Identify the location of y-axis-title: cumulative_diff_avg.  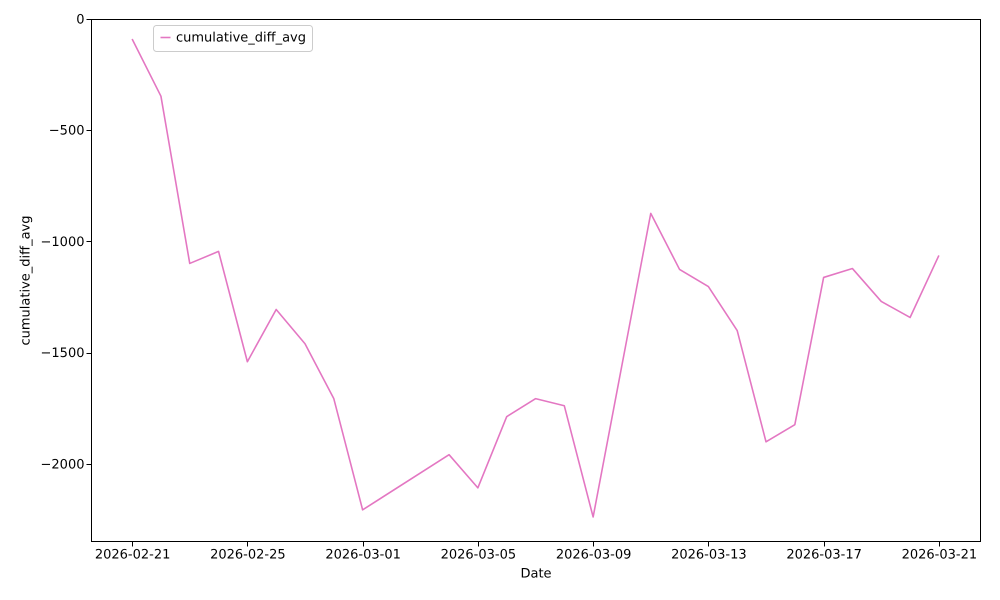
(26, 281).